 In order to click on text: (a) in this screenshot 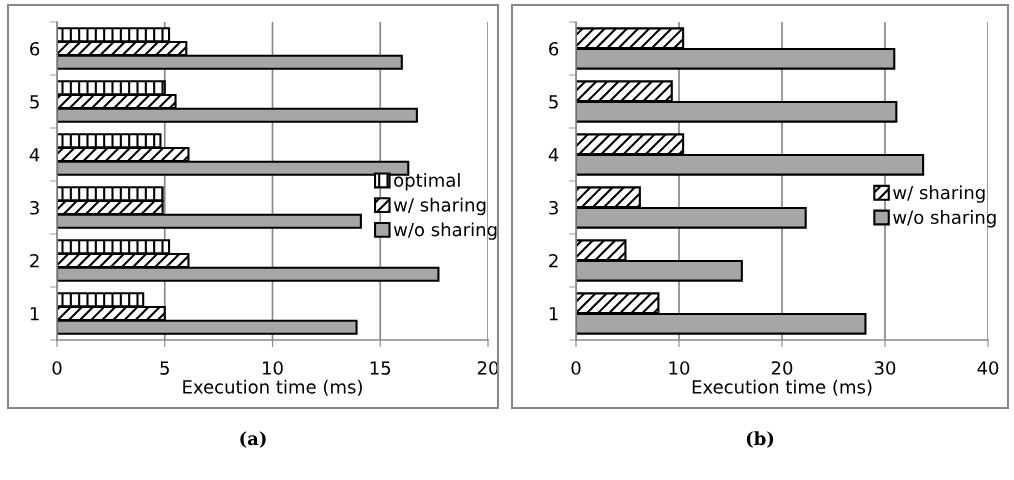, I will do `click(253, 439)`.